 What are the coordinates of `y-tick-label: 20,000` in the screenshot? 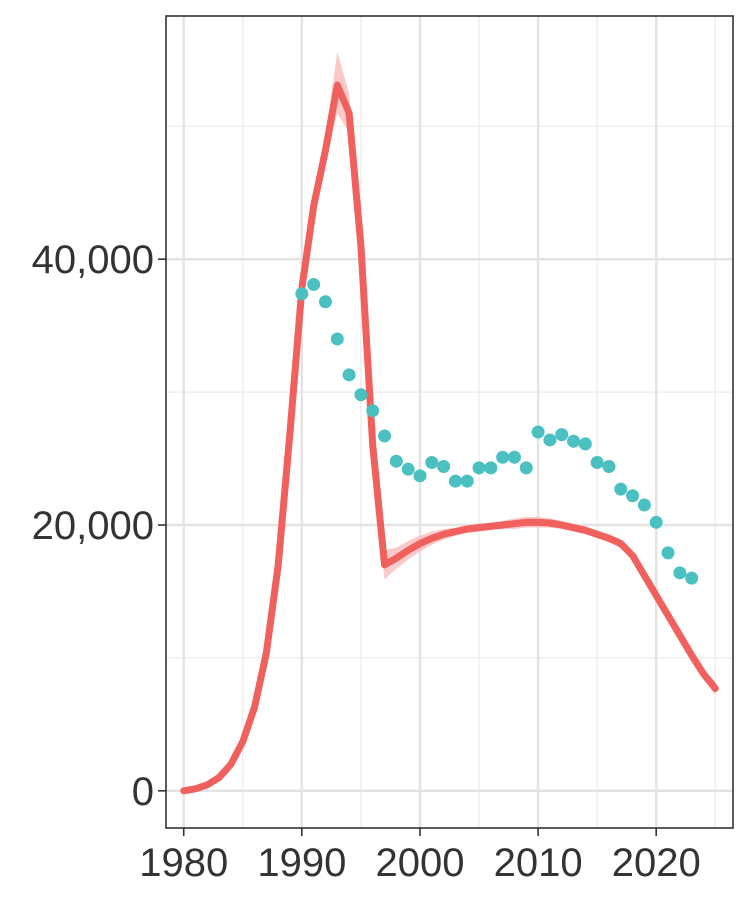 It's located at (93, 526).